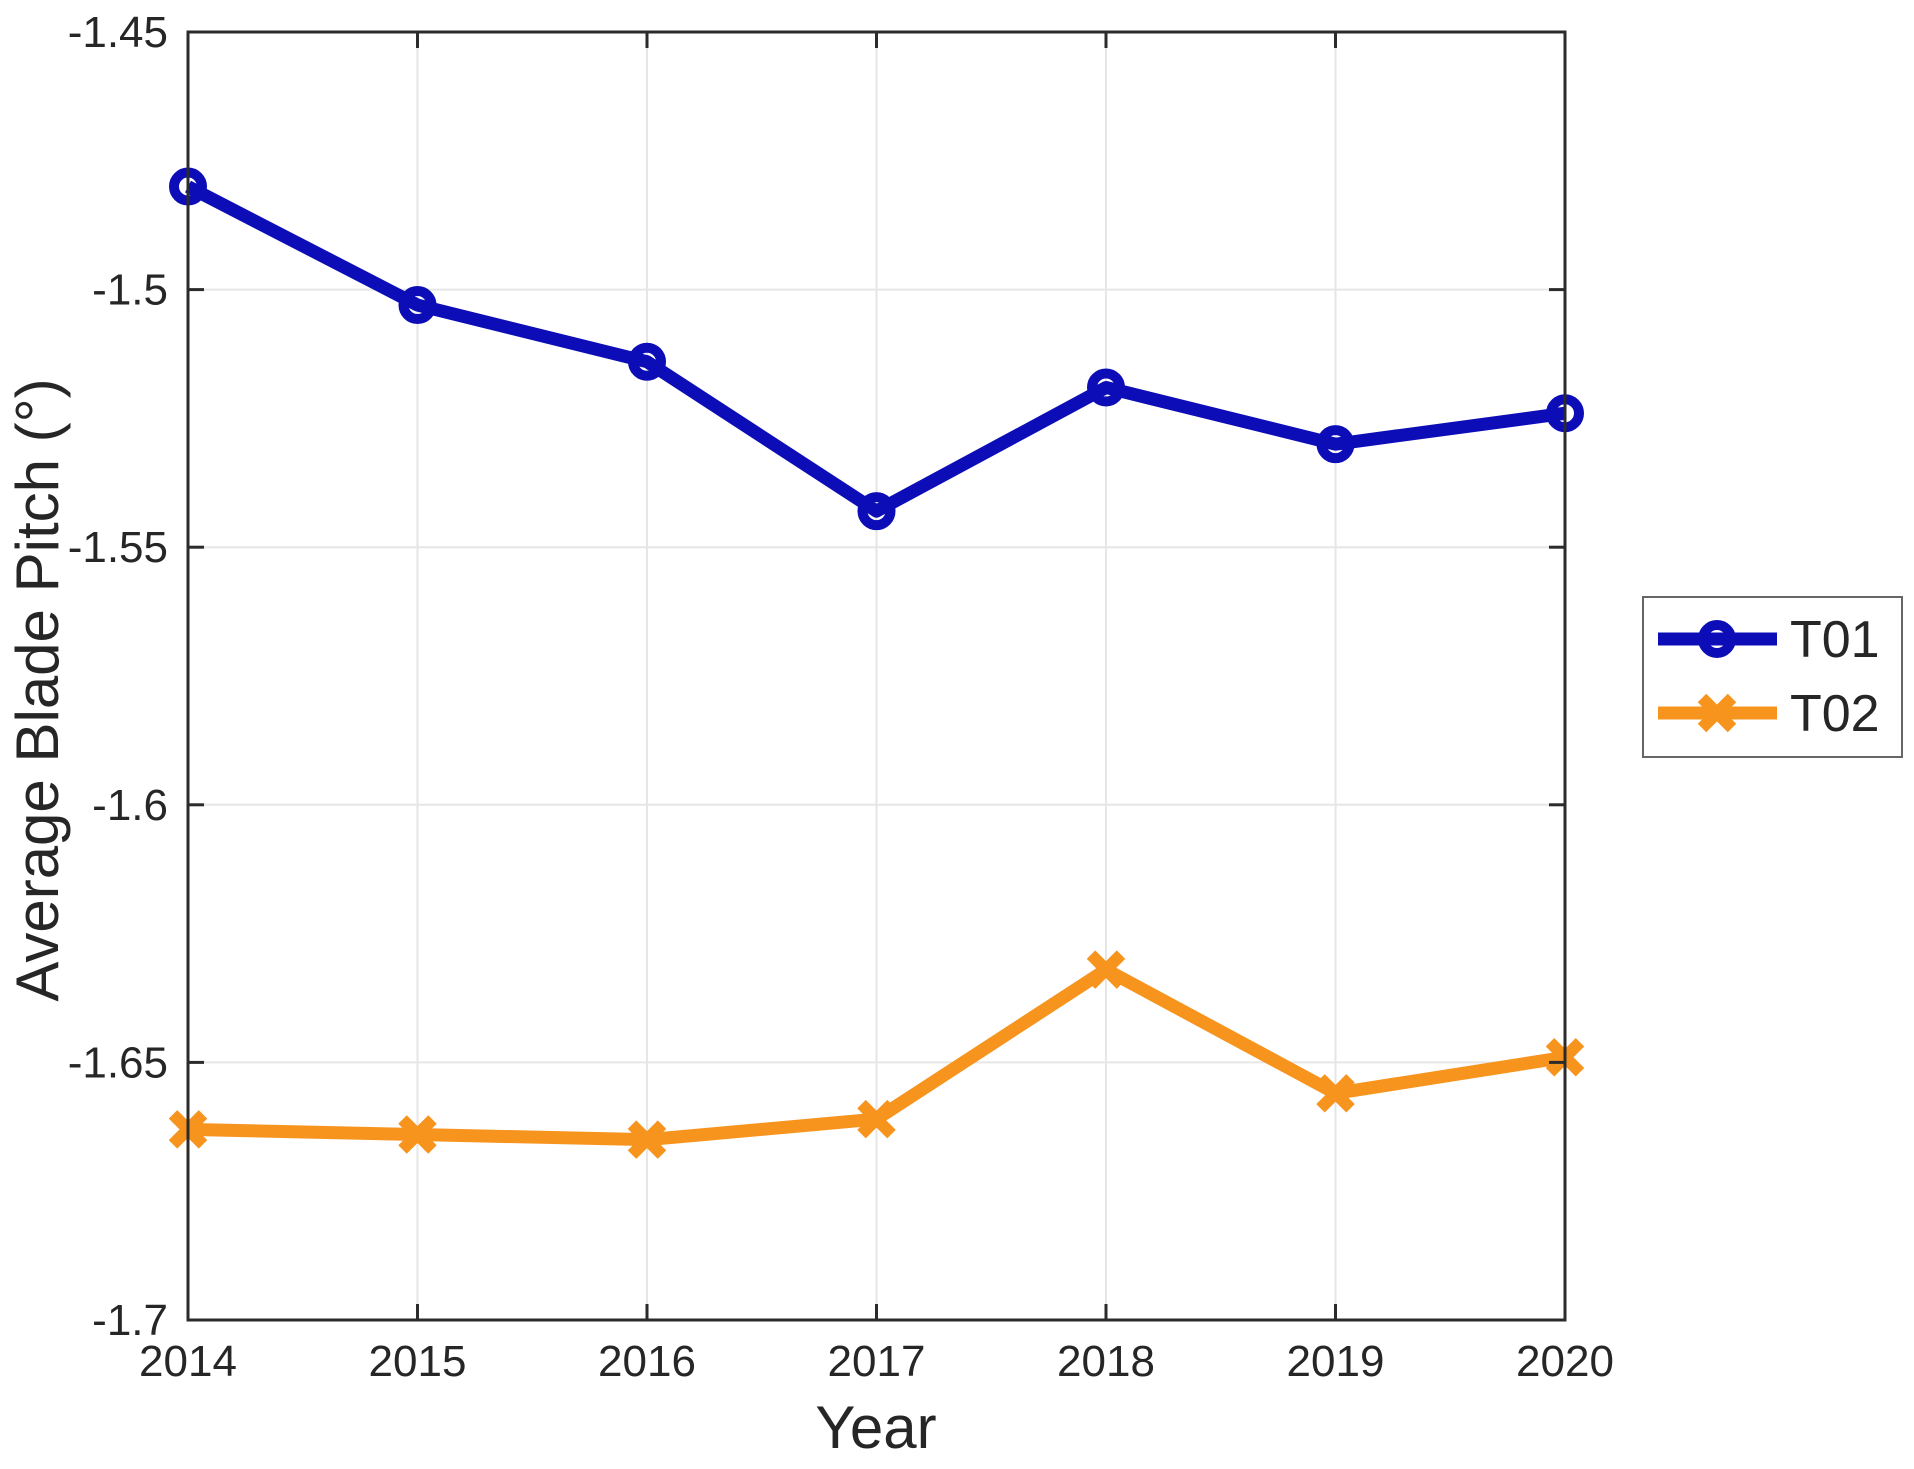 This screenshot has height=1469, width=1914. Describe the element at coordinates (647, 1361) in the screenshot. I see `x-tick-label: 2016` at that location.